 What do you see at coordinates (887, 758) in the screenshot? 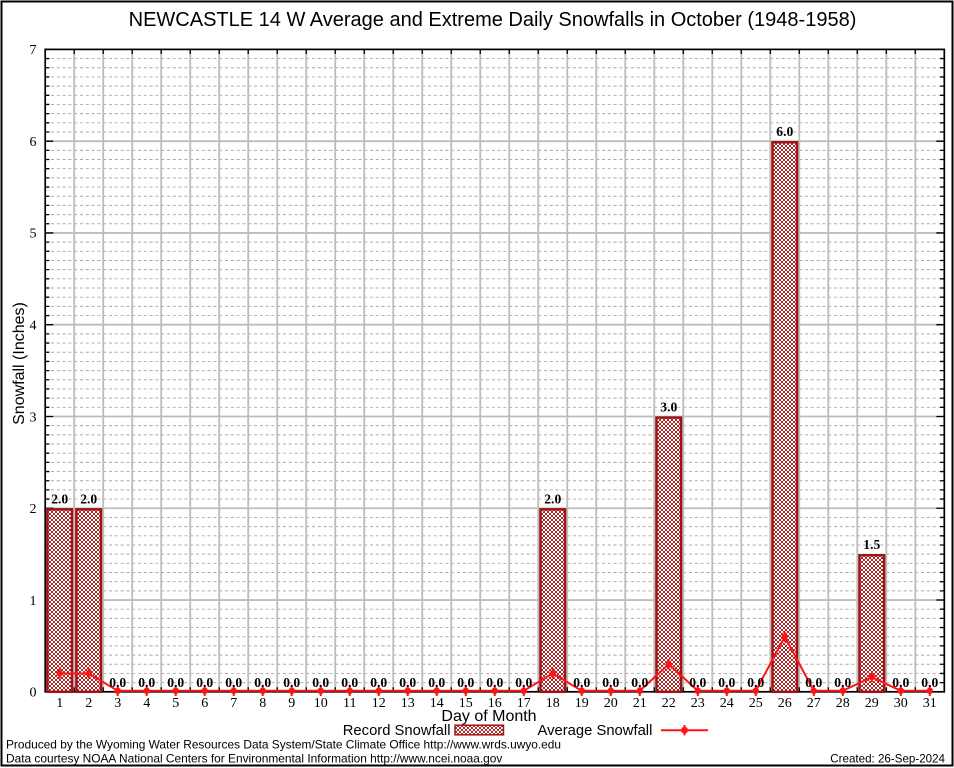
I see `svg-text: Created: 26-Sep-2024` at bounding box center [887, 758].